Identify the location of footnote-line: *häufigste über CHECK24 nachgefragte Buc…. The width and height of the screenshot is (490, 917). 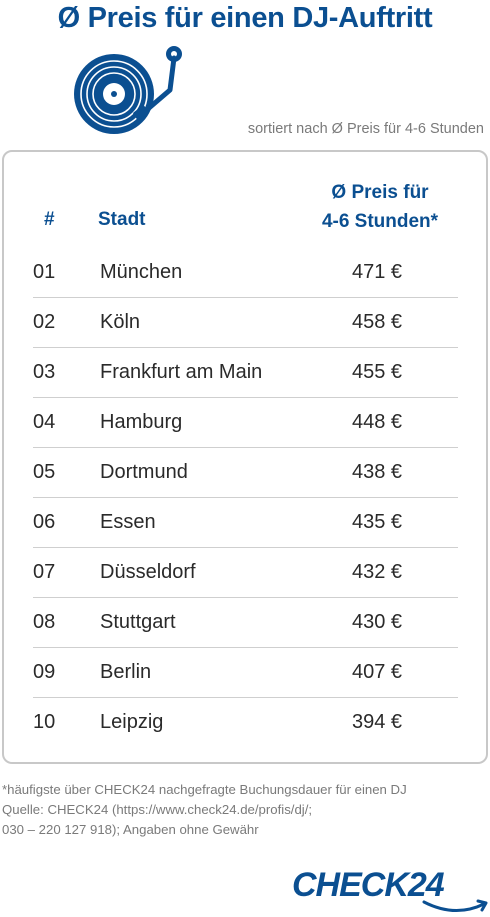
(204, 789).